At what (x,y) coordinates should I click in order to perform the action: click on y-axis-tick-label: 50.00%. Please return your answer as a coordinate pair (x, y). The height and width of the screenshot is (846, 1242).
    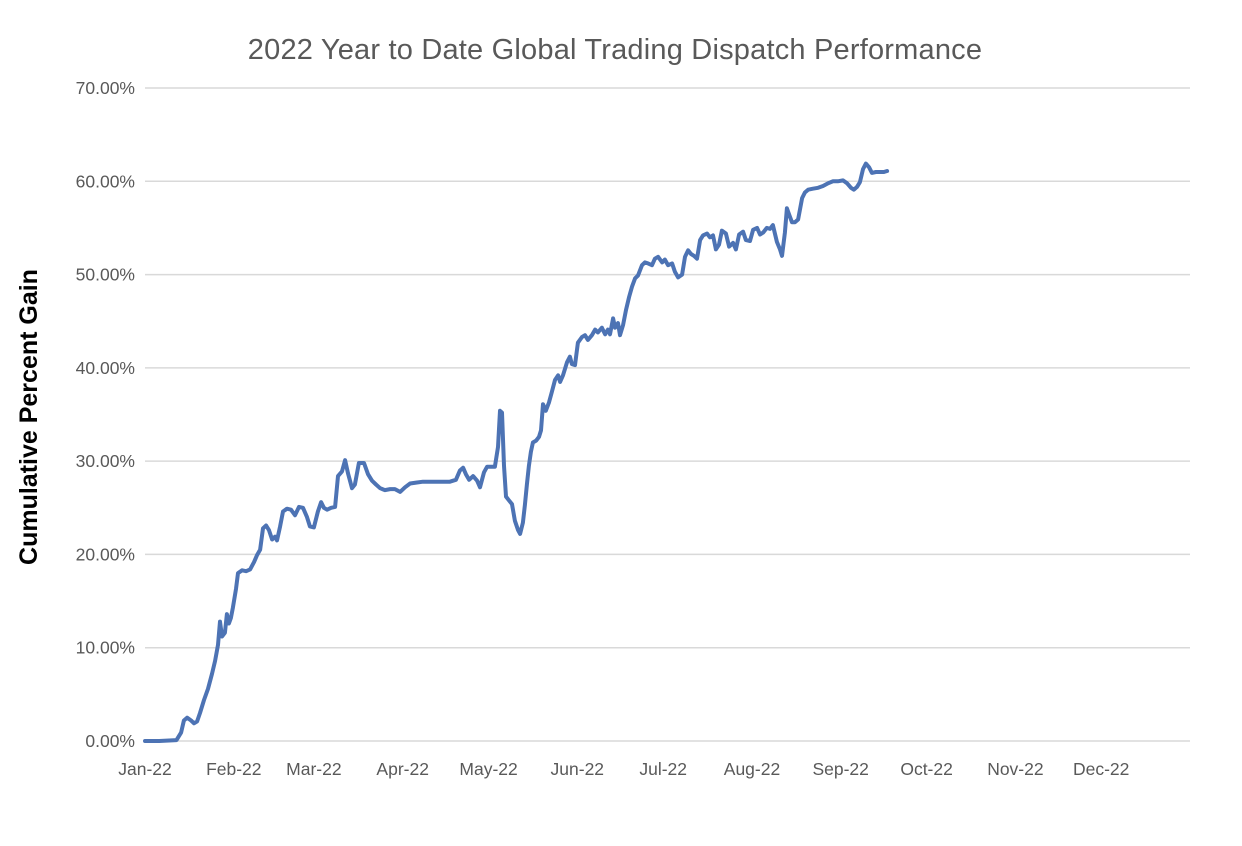
    Looking at the image, I should click on (105, 275).